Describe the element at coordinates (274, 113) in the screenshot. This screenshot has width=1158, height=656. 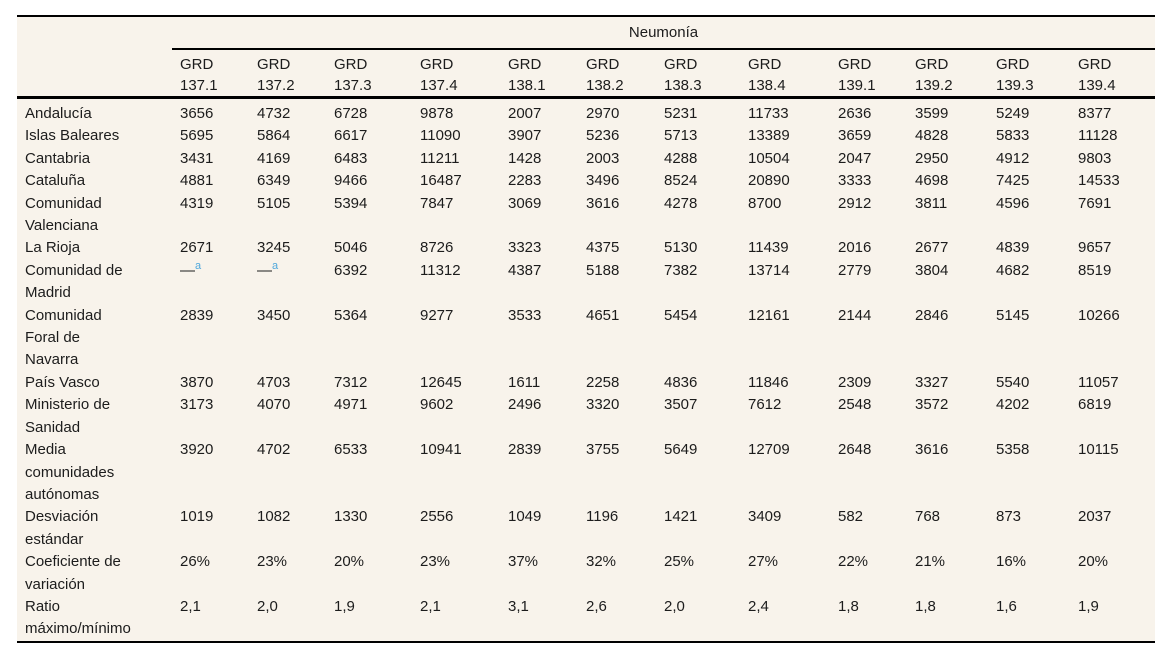
I see `data-cell: 4732` at that location.